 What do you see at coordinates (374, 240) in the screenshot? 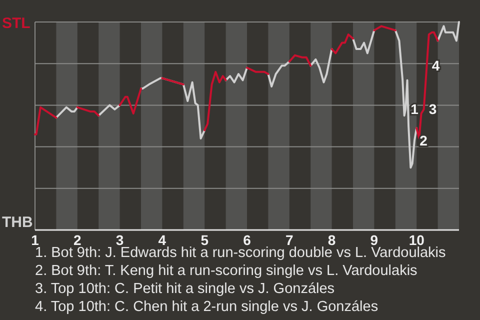
I see `x-tick-label: 9` at bounding box center [374, 240].